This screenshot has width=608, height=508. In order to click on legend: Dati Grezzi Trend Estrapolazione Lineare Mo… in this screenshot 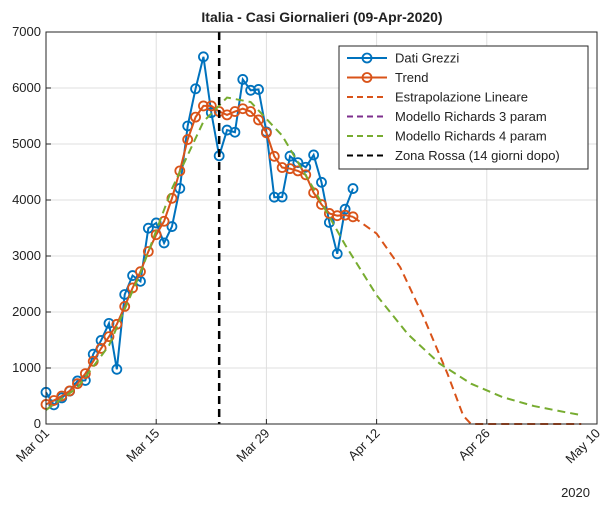, I will do `click(463, 107)`.